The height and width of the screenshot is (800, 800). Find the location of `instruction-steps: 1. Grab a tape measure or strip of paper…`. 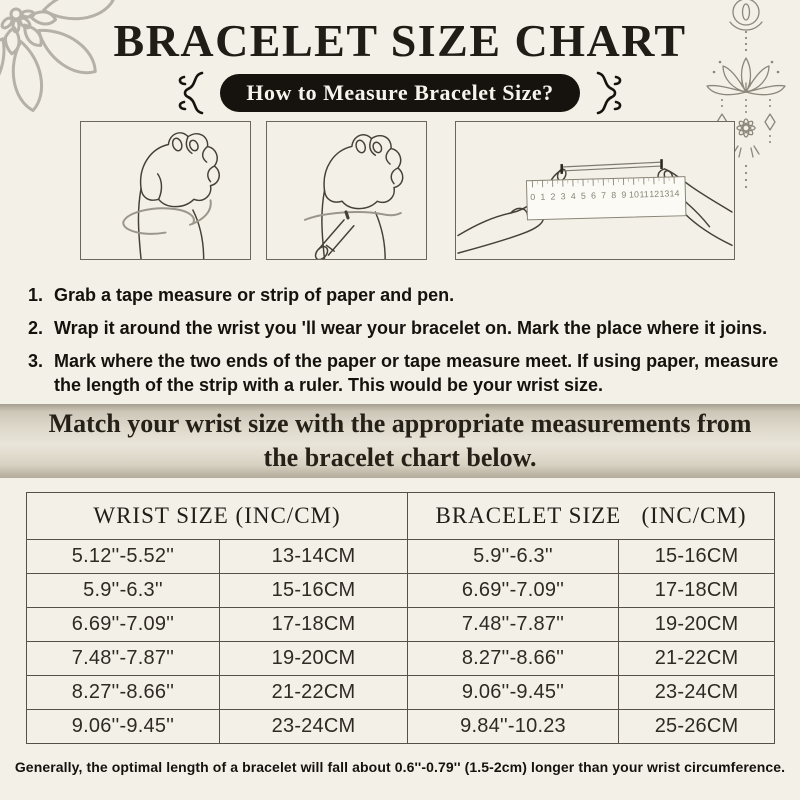

instruction-steps: 1. Grab a tape measure or strip of paper… is located at coordinates (404, 344).